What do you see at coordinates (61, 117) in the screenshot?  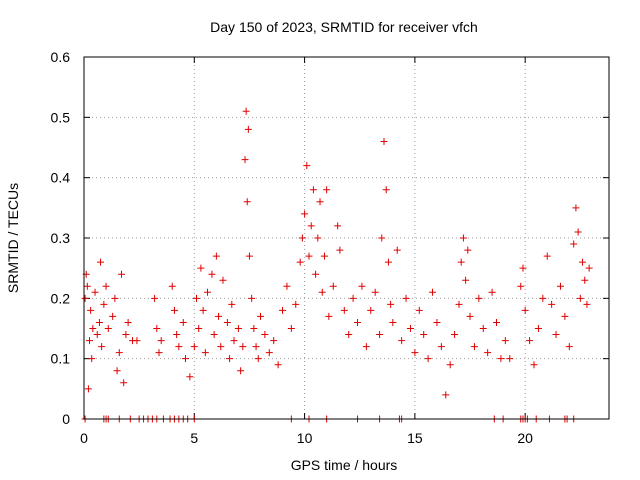 I see `y-tick-label: 0.5` at bounding box center [61, 117].